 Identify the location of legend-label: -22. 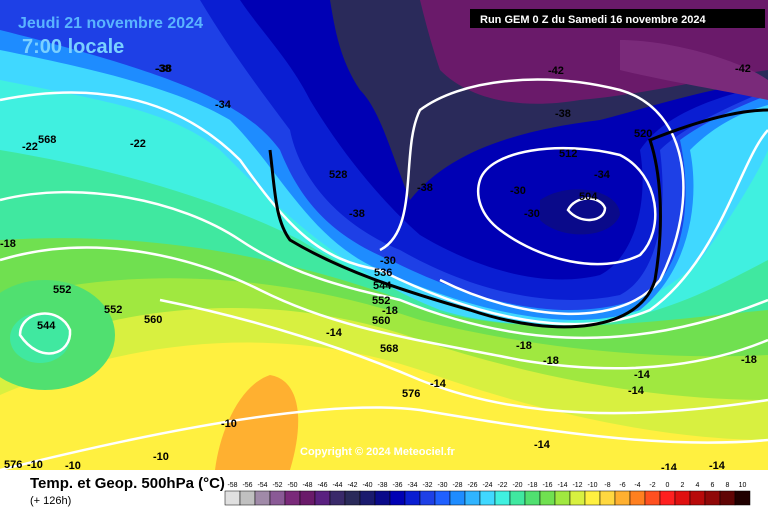
(502, 485).